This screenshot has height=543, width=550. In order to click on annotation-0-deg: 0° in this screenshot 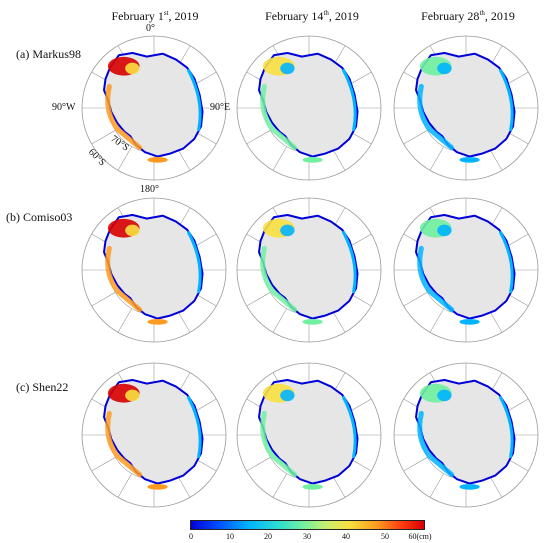, I will do `click(150, 28)`.